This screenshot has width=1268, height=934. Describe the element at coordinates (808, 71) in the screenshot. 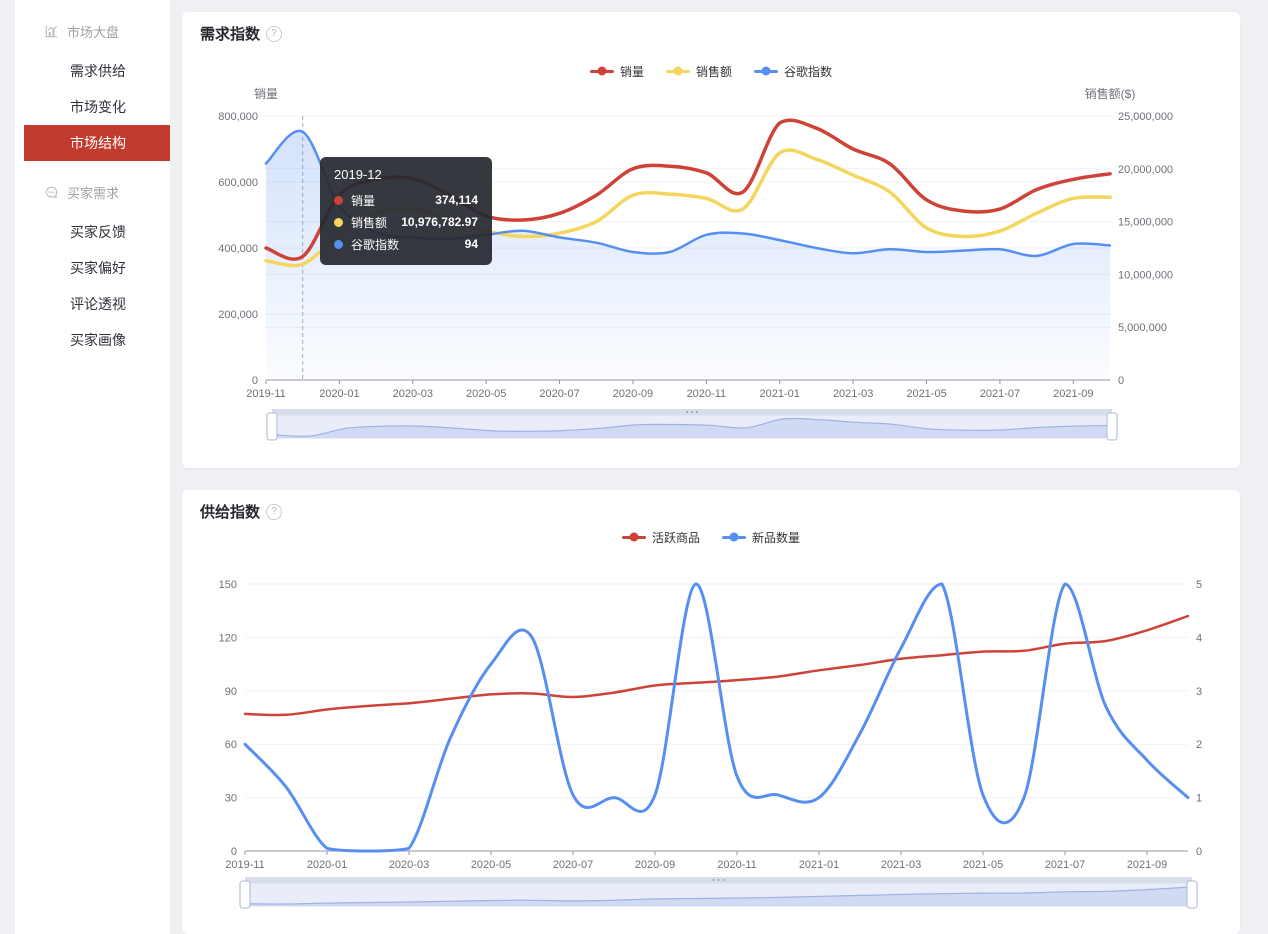

I see `legend-label: 谷歌指数` at that location.